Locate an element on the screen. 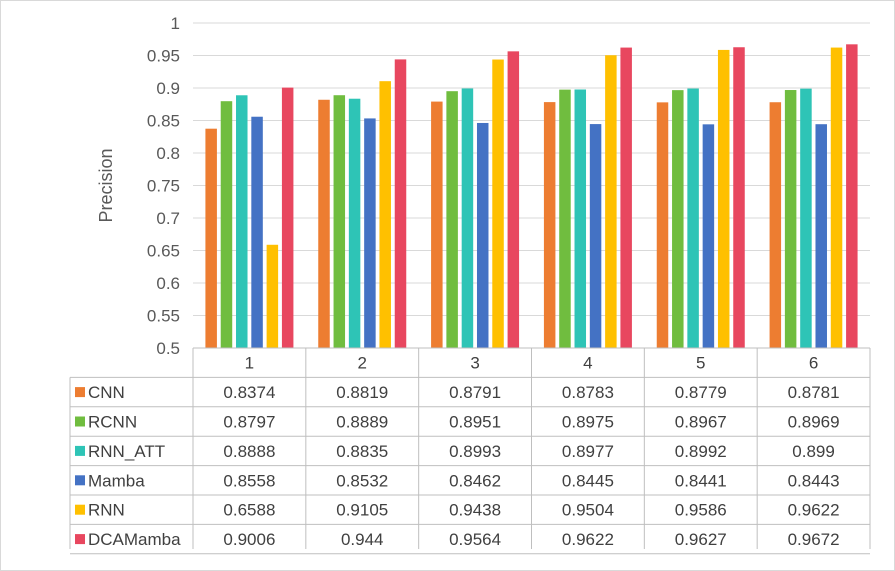 The height and width of the screenshot is (571, 895). y-tick-label: 0.55 is located at coordinates (163, 316).